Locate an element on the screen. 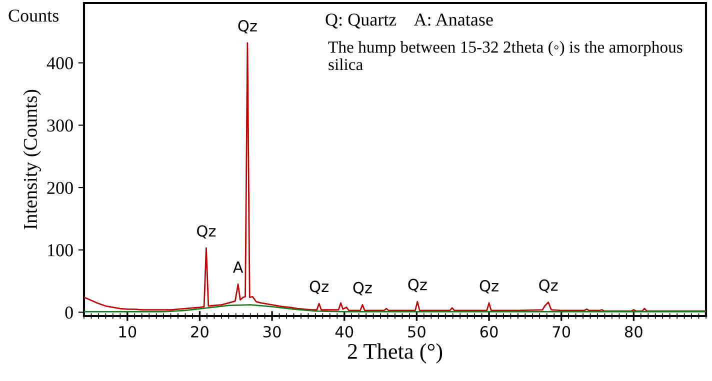  text: Counts is located at coordinates (33, 16).